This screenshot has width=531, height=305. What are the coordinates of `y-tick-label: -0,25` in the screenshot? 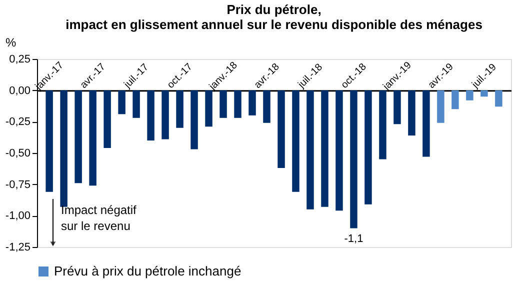 It's located at (17, 122).